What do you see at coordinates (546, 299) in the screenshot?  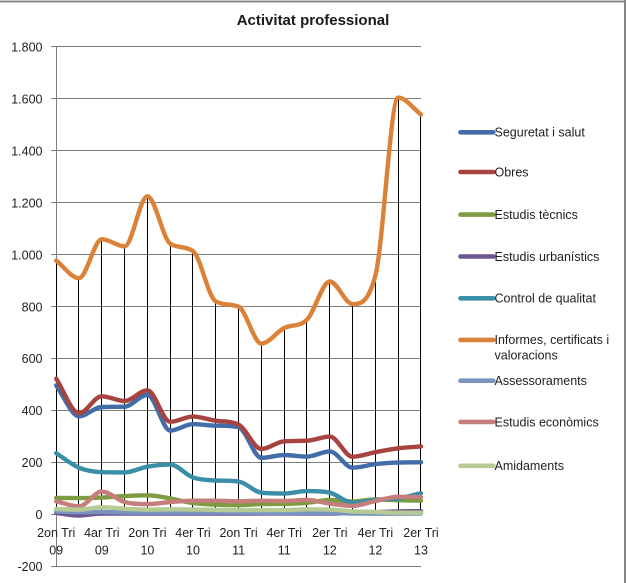 I see `svg-text: Control de qualitat` at bounding box center [546, 299].